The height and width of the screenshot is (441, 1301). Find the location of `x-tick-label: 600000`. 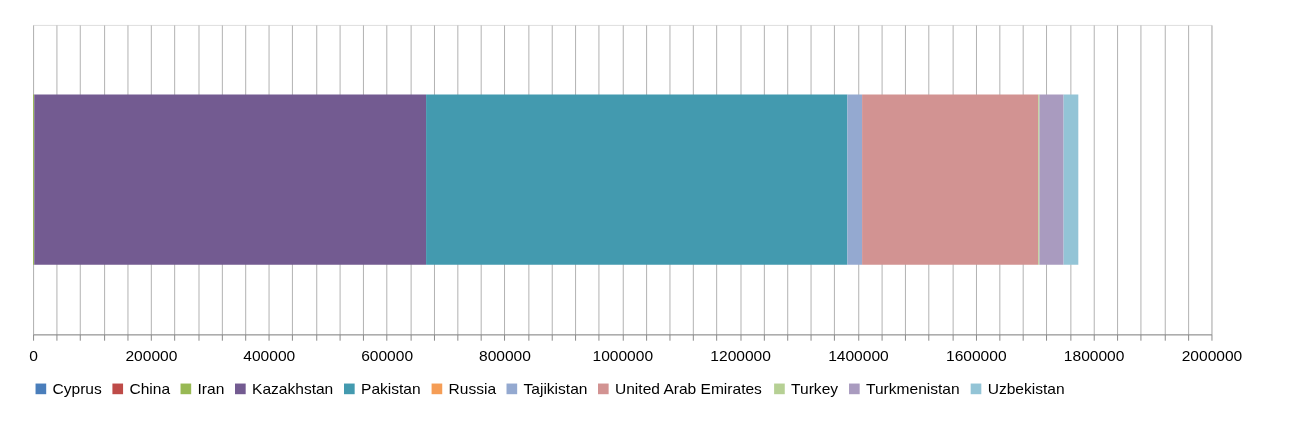

x-tick-label: 600000 is located at coordinates (387, 356).